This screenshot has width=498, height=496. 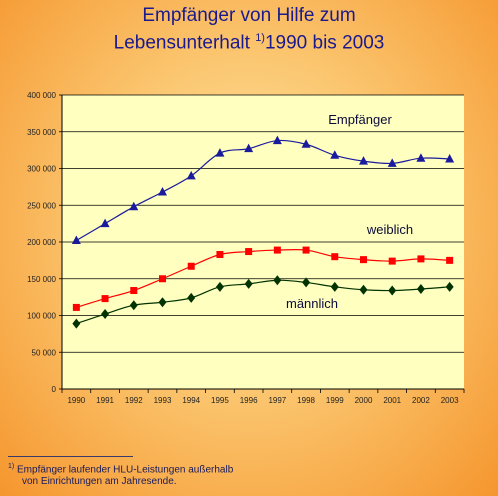 I want to click on y-tick-label: 200 000, so click(x=41, y=242).